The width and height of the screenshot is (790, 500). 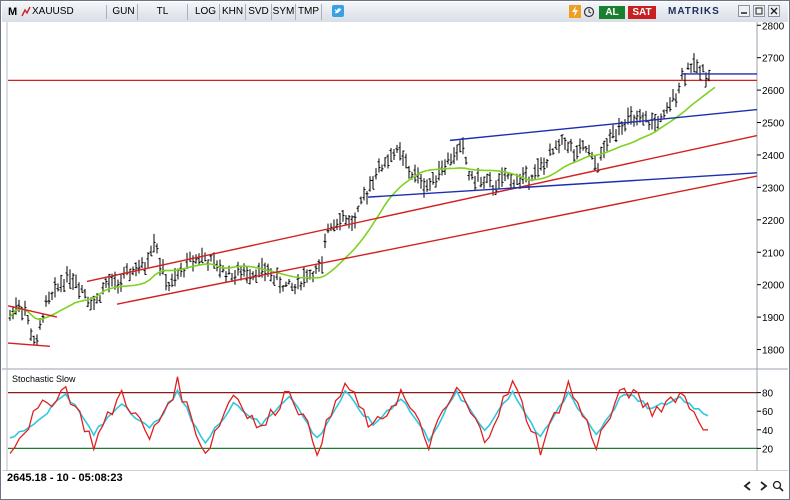 I want to click on status-bar: 2645.18 - 10 - 05:08:23, so click(x=395, y=484).